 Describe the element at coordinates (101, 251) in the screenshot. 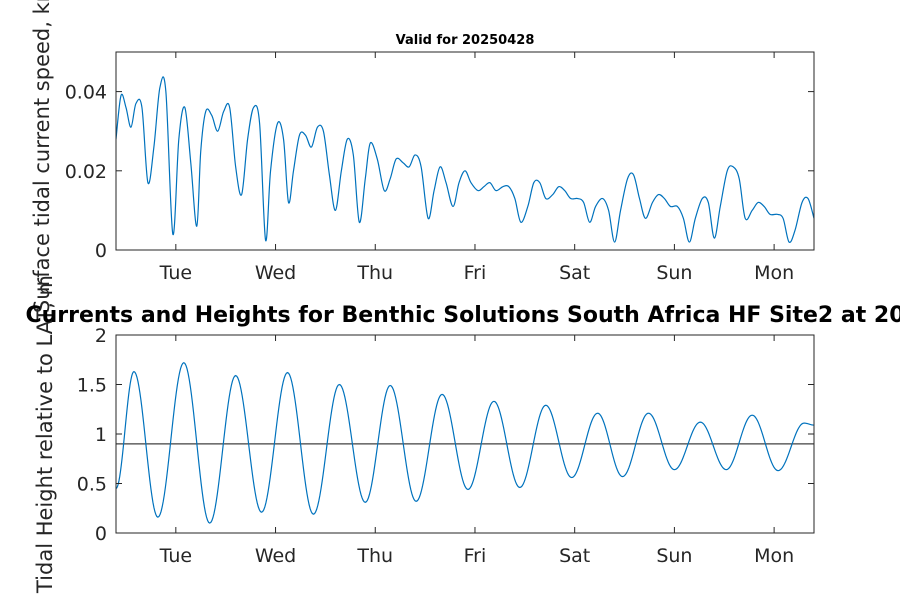

I see `current-speed-ytick-label: 0` at that location.